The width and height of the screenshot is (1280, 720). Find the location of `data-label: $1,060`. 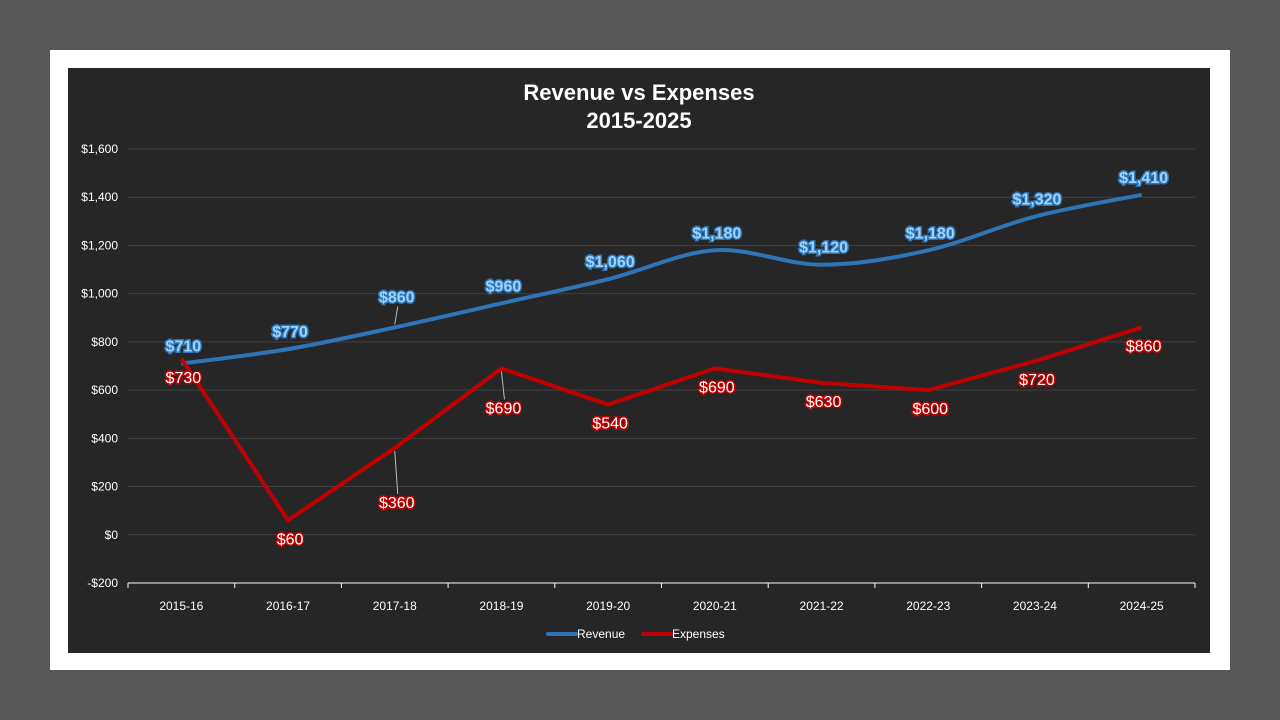

data-label: $1,060 is located at coordinates (610, 262).